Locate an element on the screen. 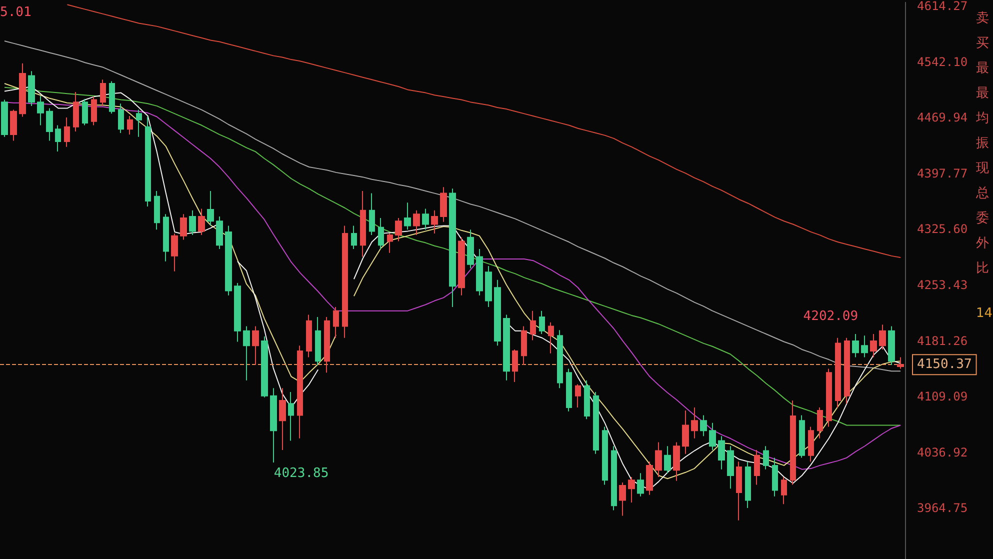 Image resolution: width=993 pixels, height=559 pixels. y-tick-label: 4109.09 is located at coordinates (942, 397).